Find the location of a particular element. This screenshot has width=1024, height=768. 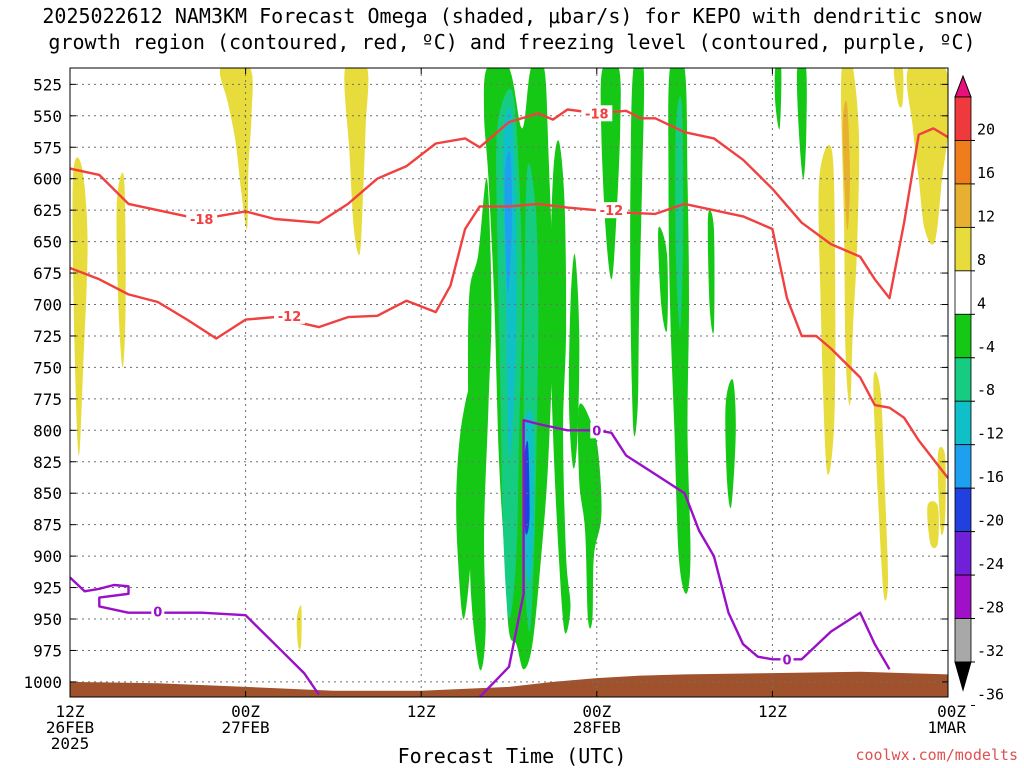

terrain-layer is located at coordinates (509, 684).